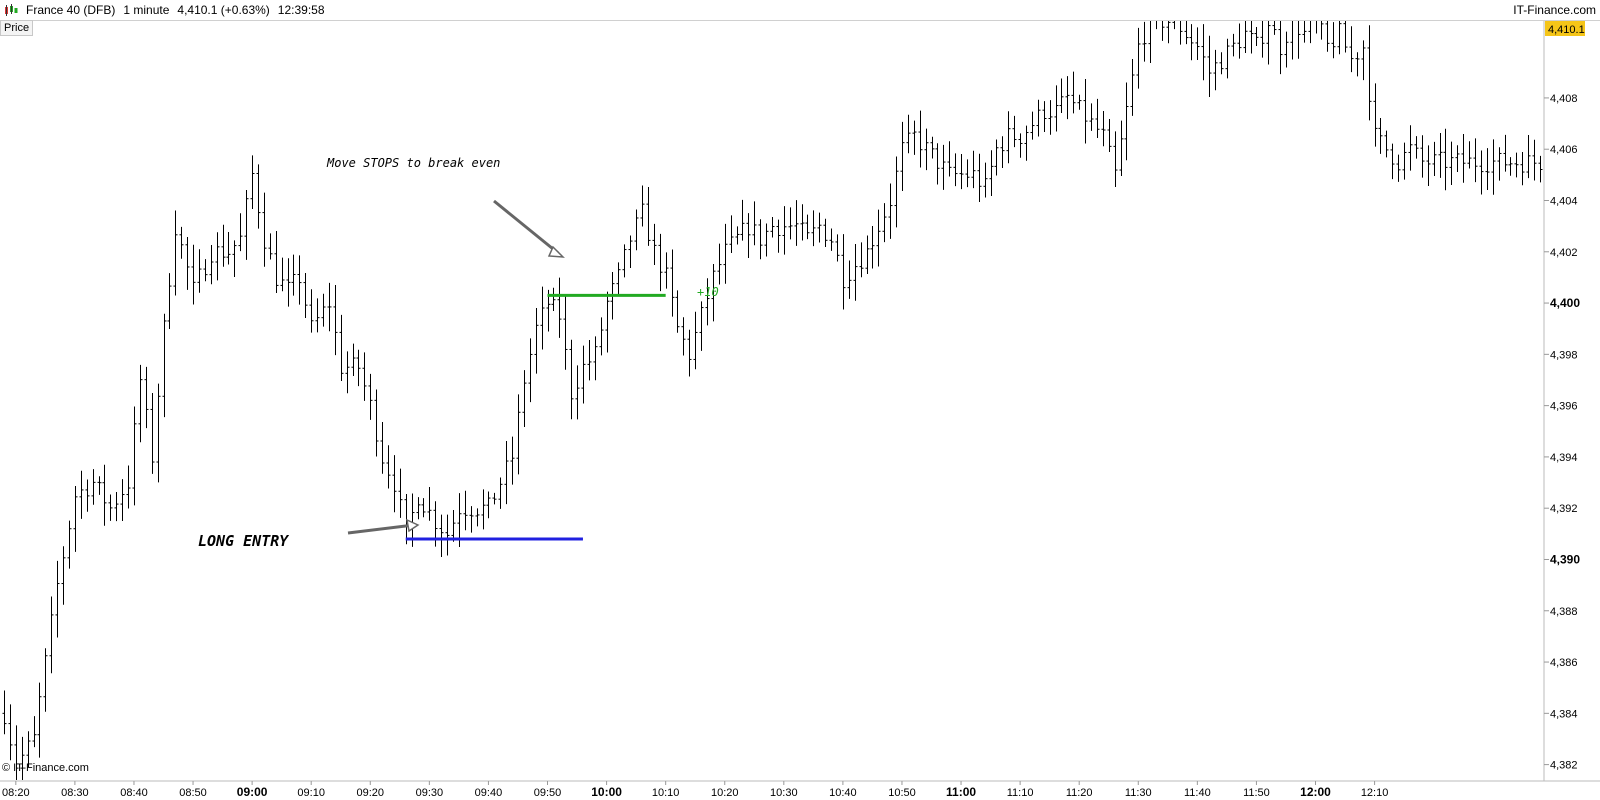  What do you see at coordinates (75, 793) in the screenshot?
I see `time-tick-label: 08:30` at bounding box center [75, 793].